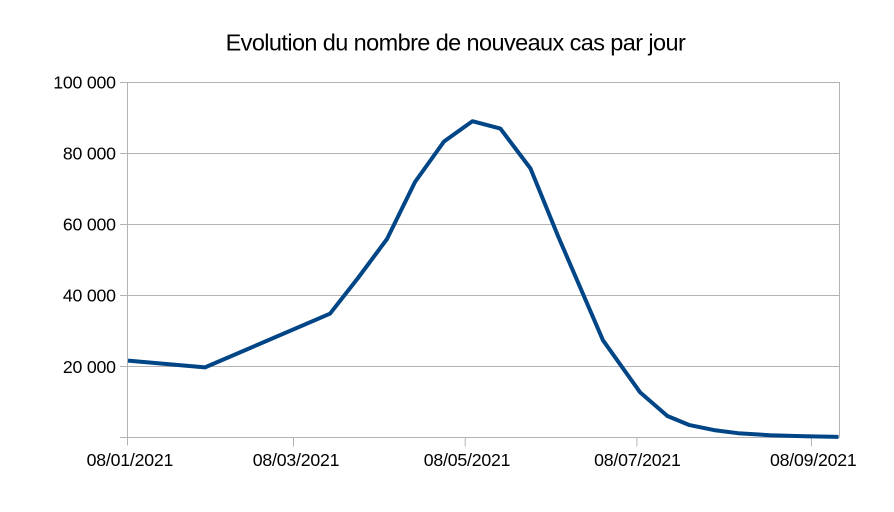  Describe the element at coordinates (89, 296) in the screenshot. I see `svg-text: 40 000` at that location.